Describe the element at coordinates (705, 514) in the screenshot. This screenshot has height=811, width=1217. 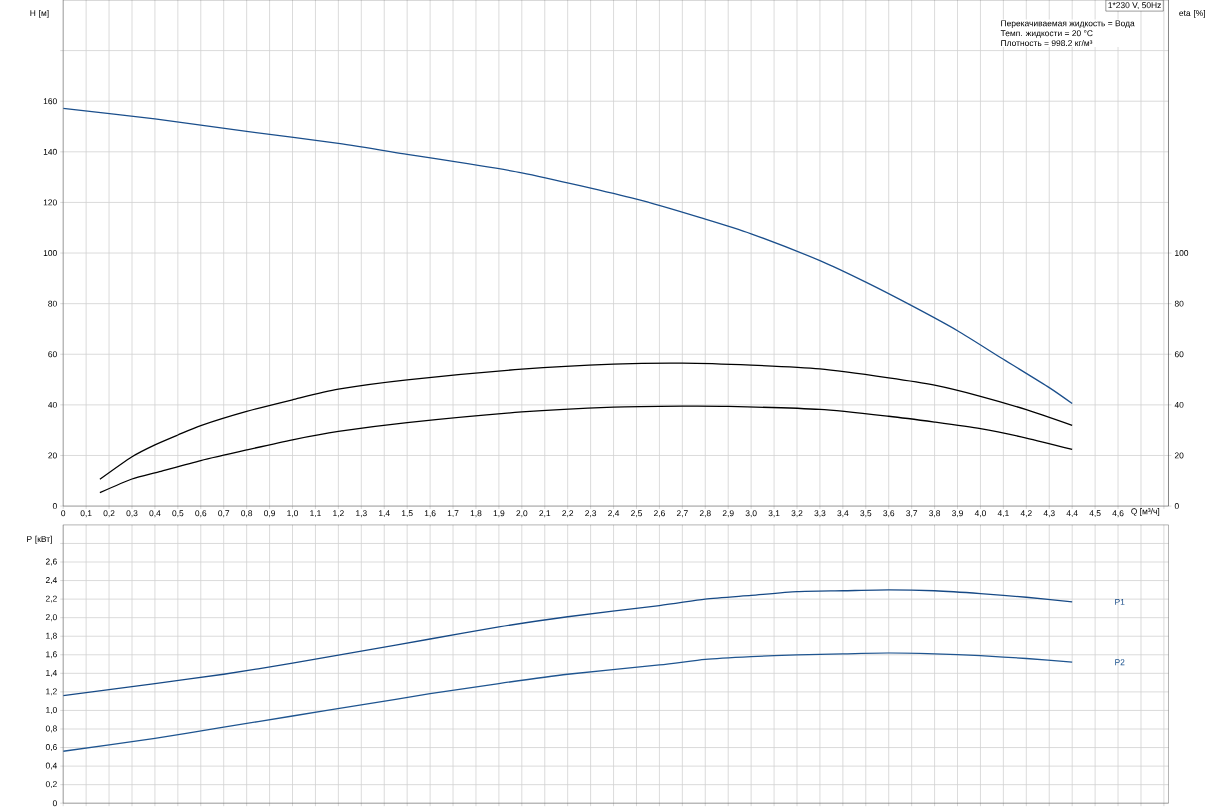
I see `x-tick-label: 2,8` at that location.